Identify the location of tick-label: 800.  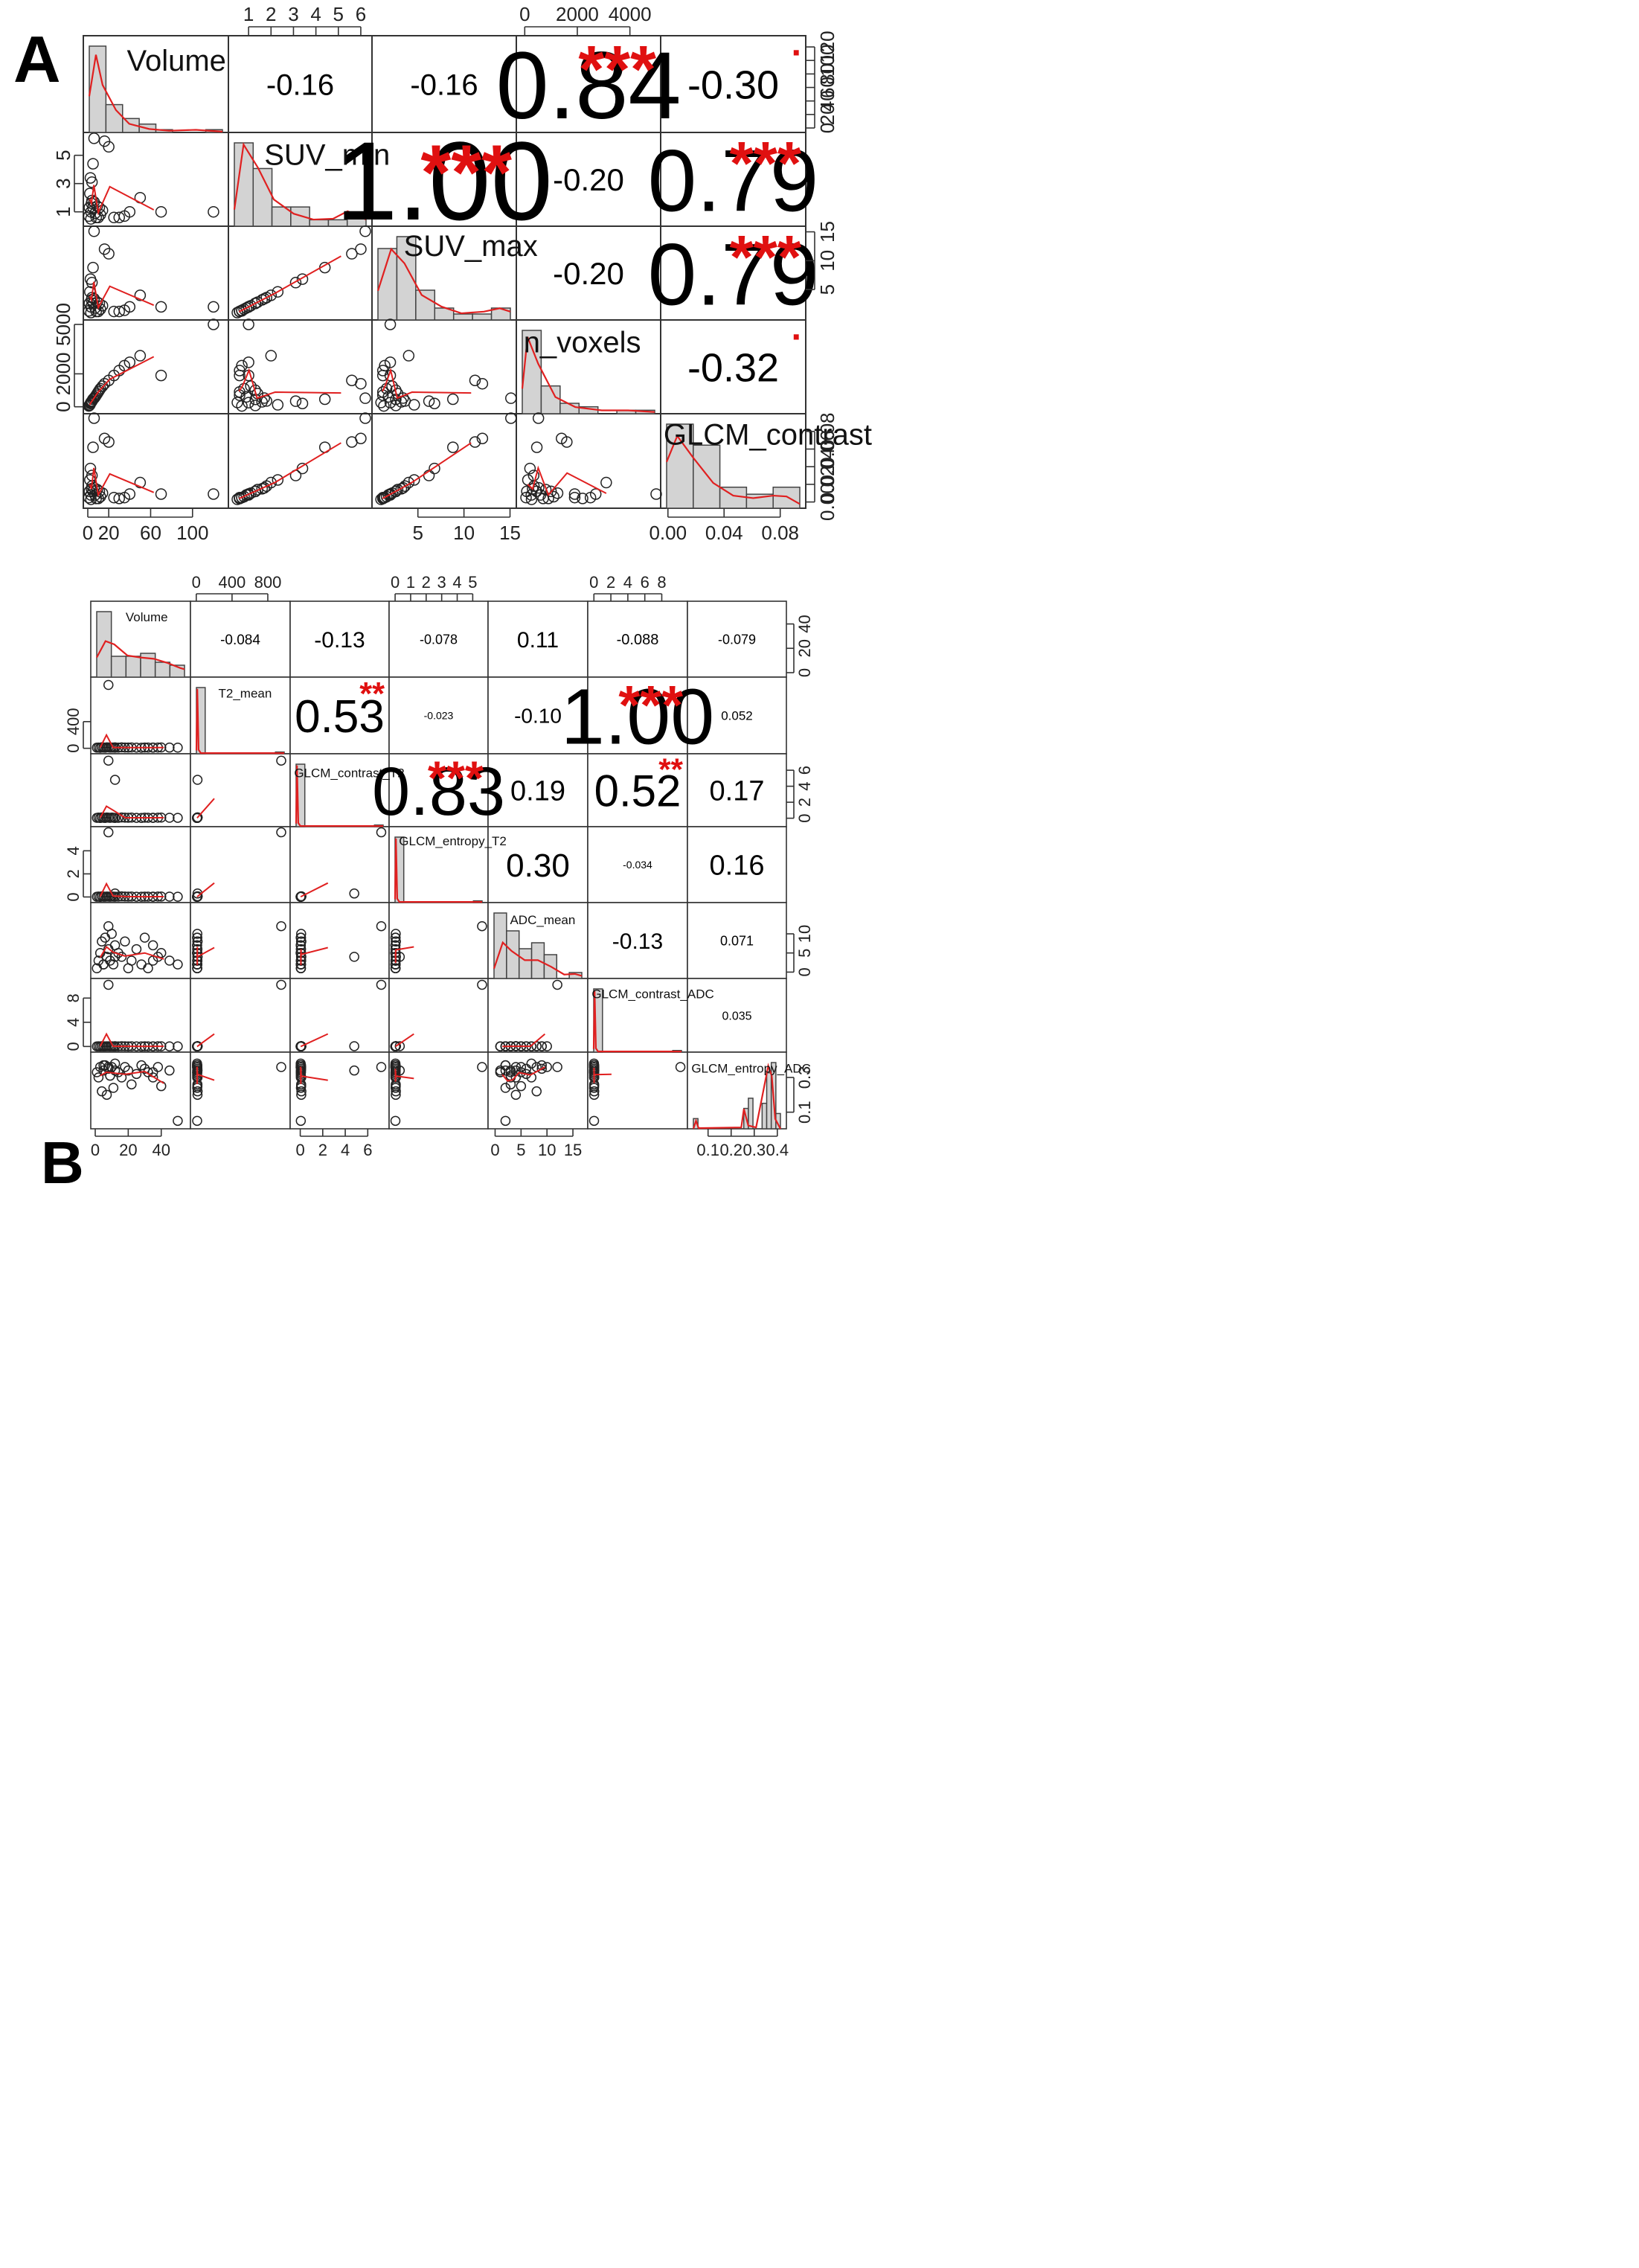
(268, 583).